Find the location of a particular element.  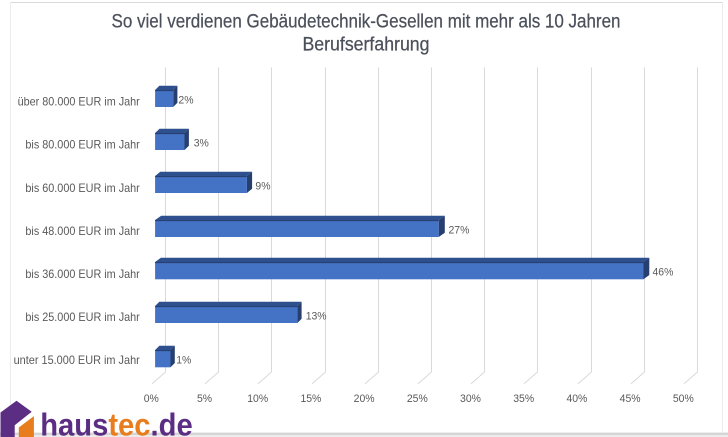

svg-text: bis 48.000 EUR im Jahr is located at coordinates (82, 231).